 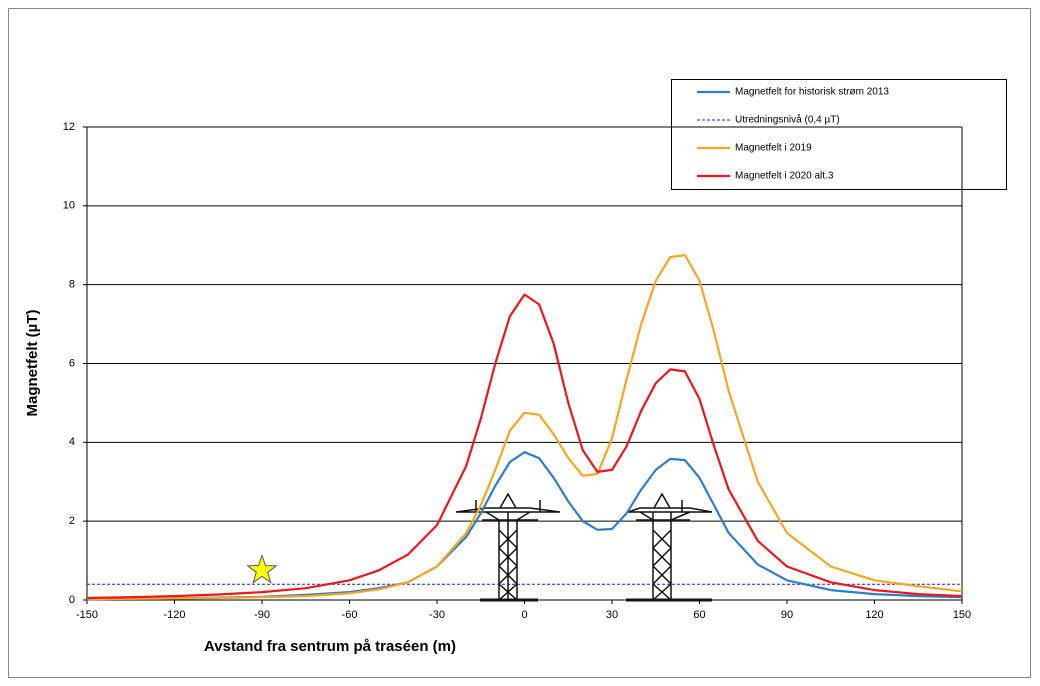 I want to click on y-tick-label: 12, so click(x=69, y=127).